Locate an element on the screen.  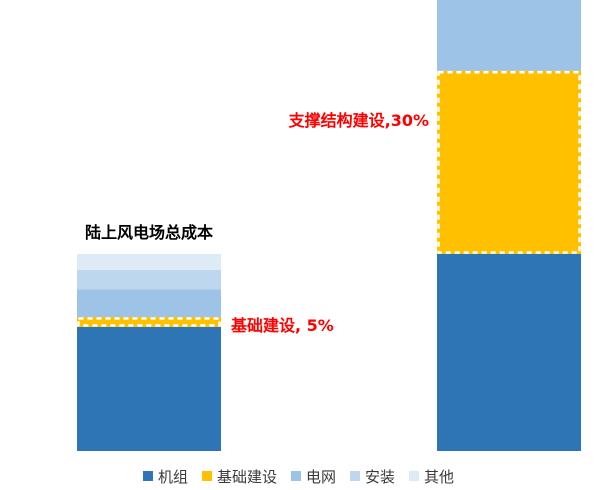
legend-item-0: 机组 is located at coordinates (165, 476).